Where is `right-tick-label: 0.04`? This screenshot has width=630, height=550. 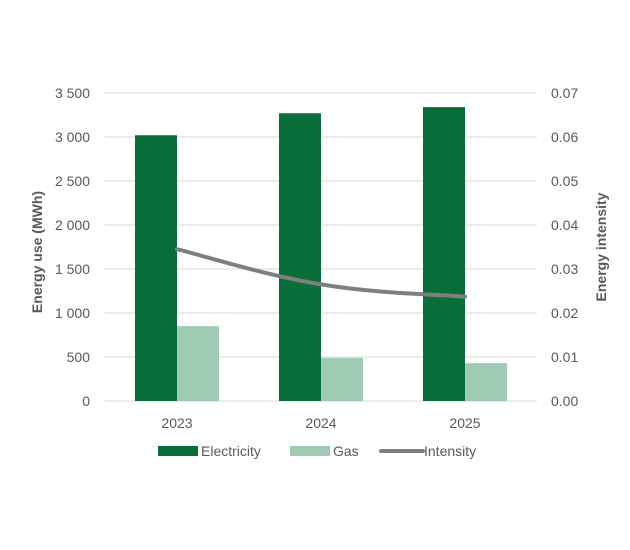 right-tick-label: 0.04 is located at coordinates (564, 225).